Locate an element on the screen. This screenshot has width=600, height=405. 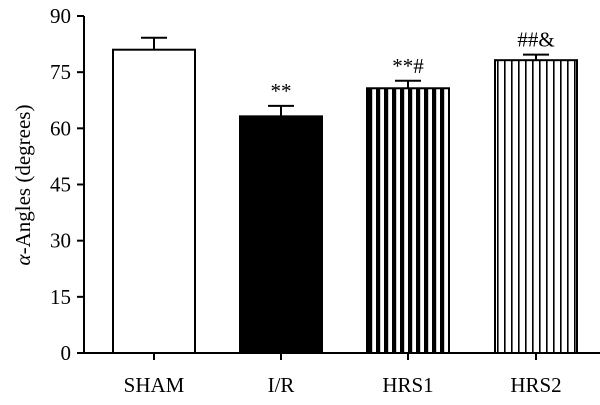
y-axis-ticks: 0 15 30 45 60 75 90 is located at coordinates (67, 184).